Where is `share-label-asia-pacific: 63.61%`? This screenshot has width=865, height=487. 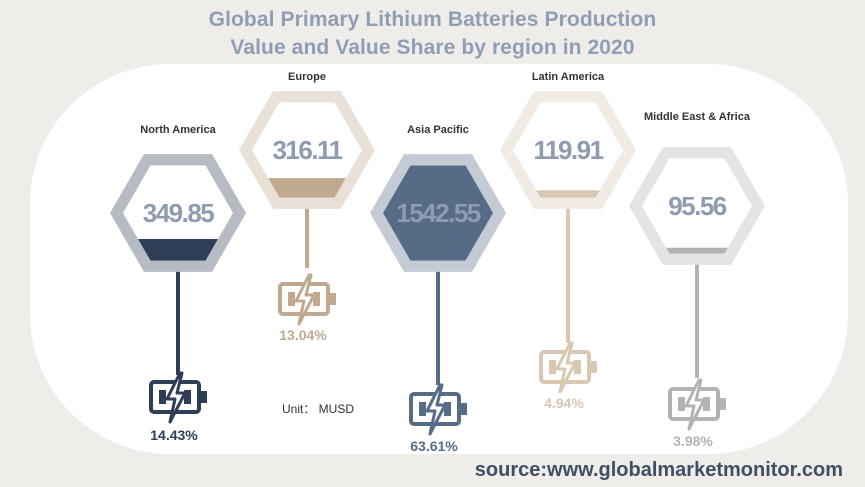 share-label-asia-pacific: 63.61% is located at coordinates (434, 446).